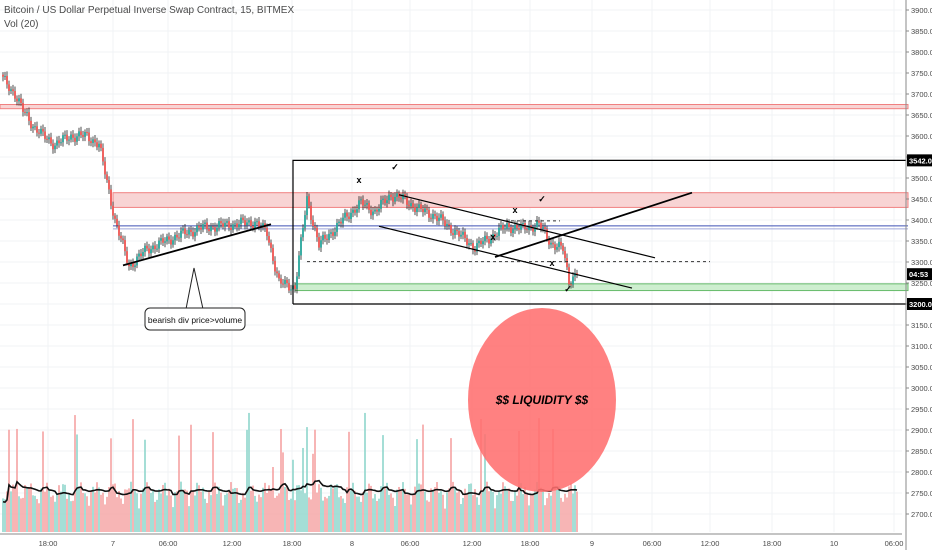 This screenshot has height=555, width=932. What do you see at coordinates (510, 200) in the screenshot?
I see `resistance-zone` at bounding box center [510, 200].